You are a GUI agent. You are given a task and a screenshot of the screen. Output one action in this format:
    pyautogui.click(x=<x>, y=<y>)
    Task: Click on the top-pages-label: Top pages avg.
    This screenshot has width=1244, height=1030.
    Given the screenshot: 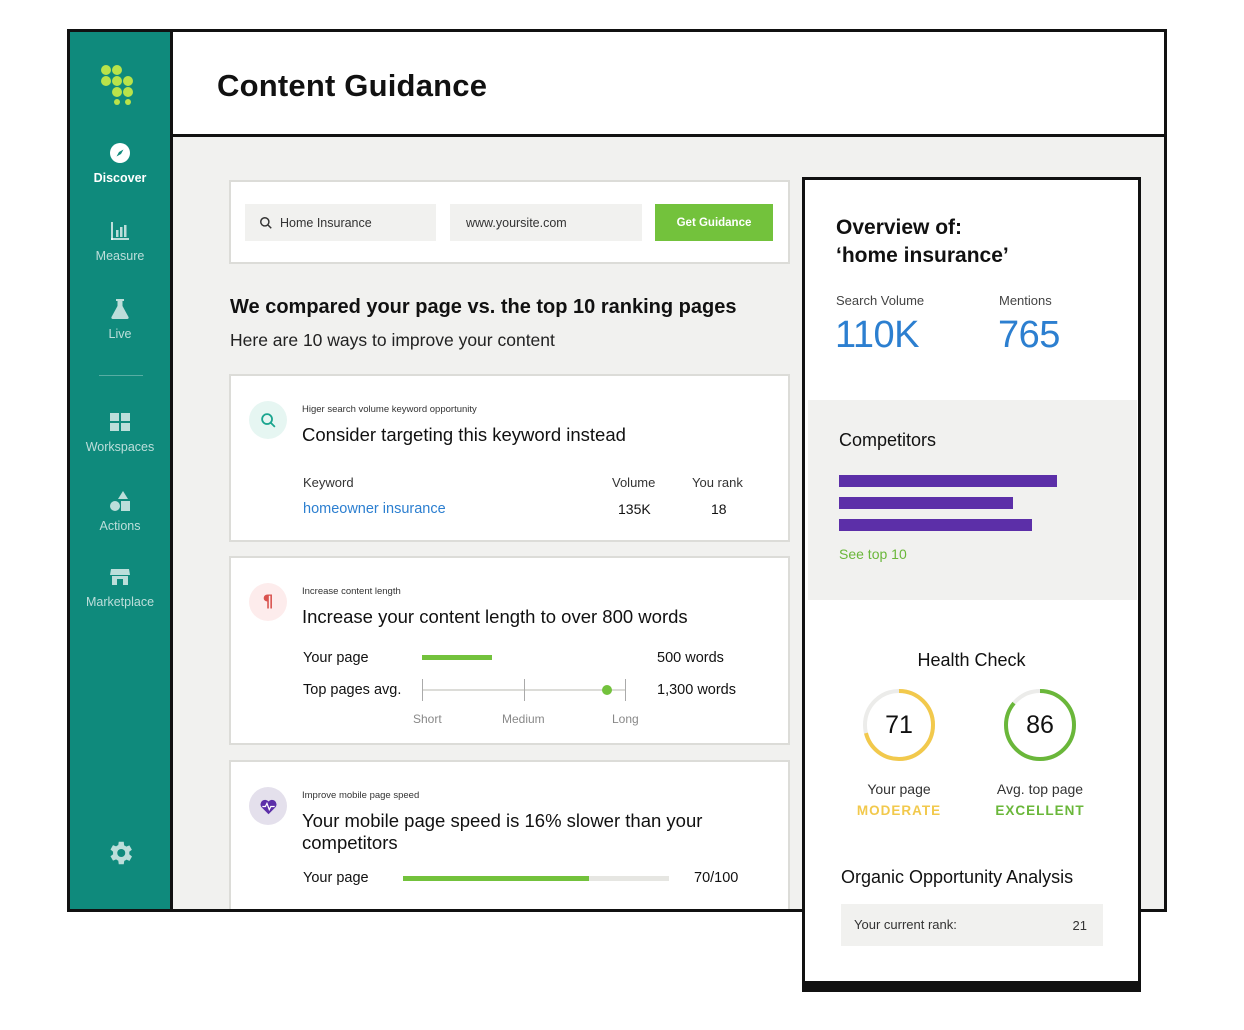 What is the action you would take?
    pyautogui.click(x=352, y=690)
    